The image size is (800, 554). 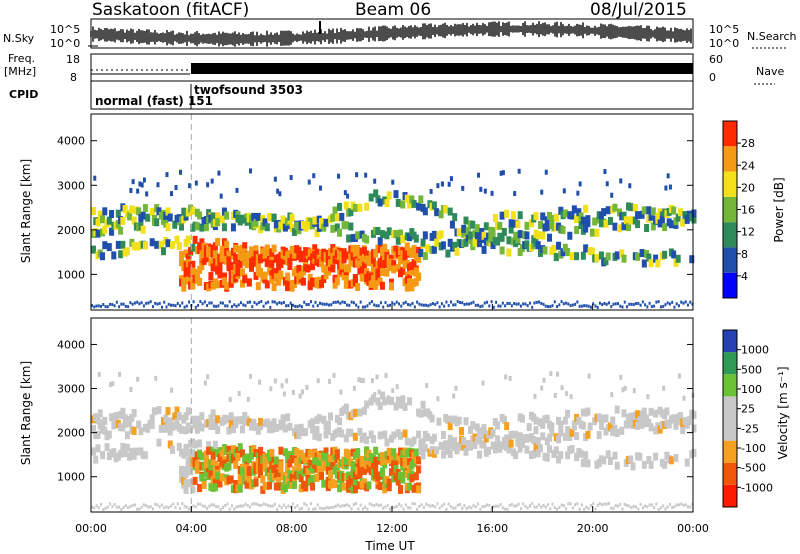 What do you see at coordinates (71, 185) in the screenshot?
I see `y-tick-label: 3000` at bounding box center [71, 185].